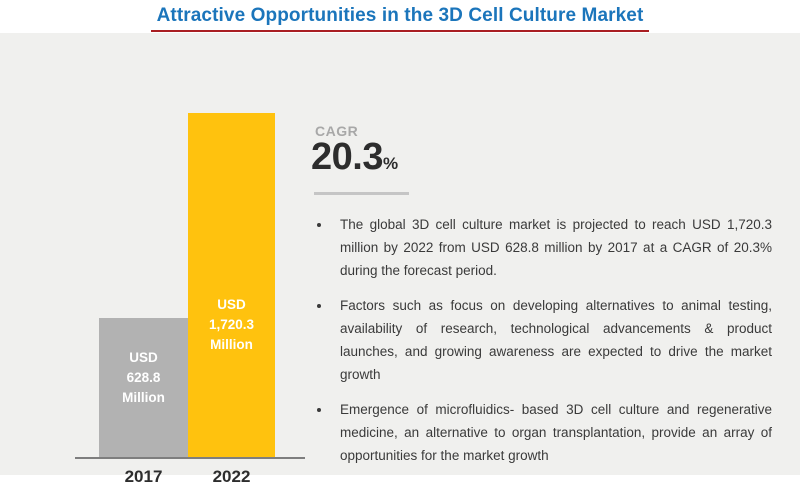 The height and width of the screenshot is (486, 800). I want to click on cagr-divider-line, so click(361, 193).